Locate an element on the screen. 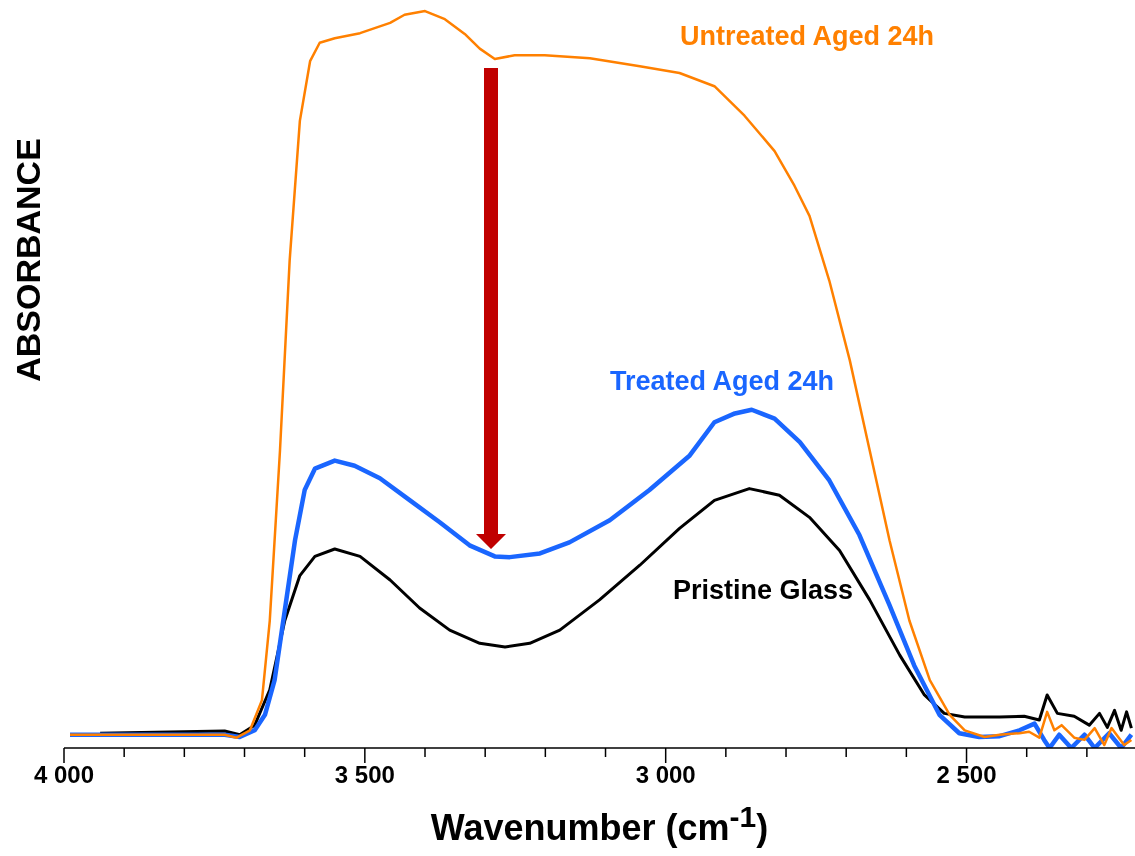 The image size is (1135, 856). x-axis-title: Wavenumber (cm$^{-1}$) is located at coordinates (599, 824).